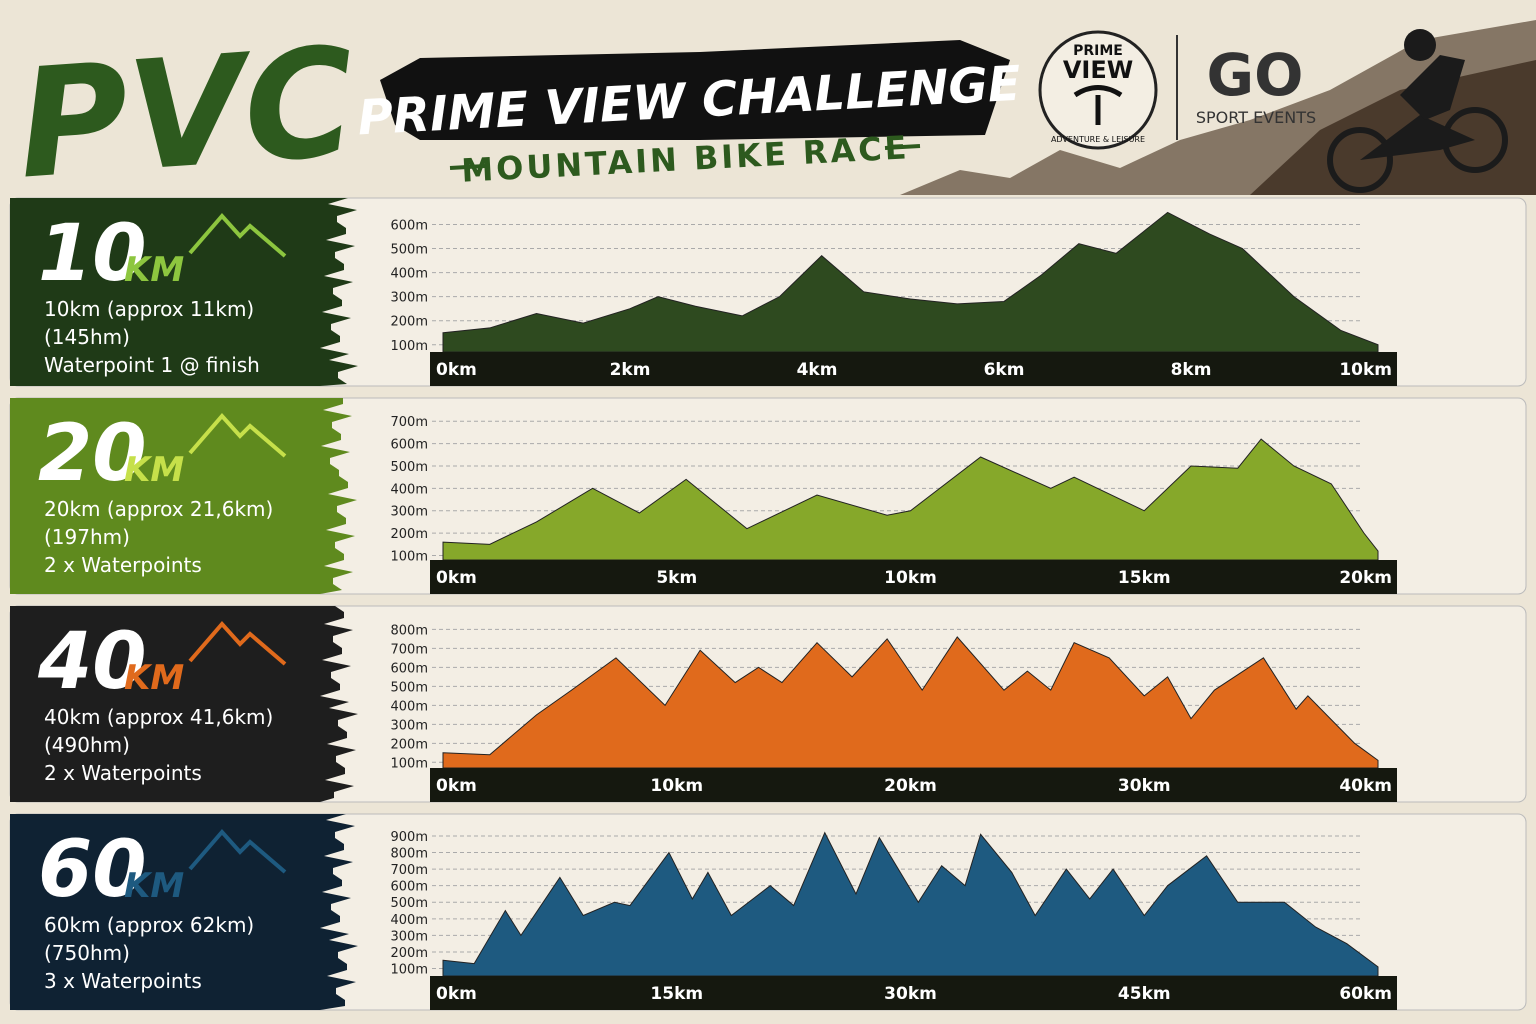  What do you see at coordinates (149, 925) in the screenshot?
I see `description: 60km (approx 62km)` at bounding box center [149, 925].